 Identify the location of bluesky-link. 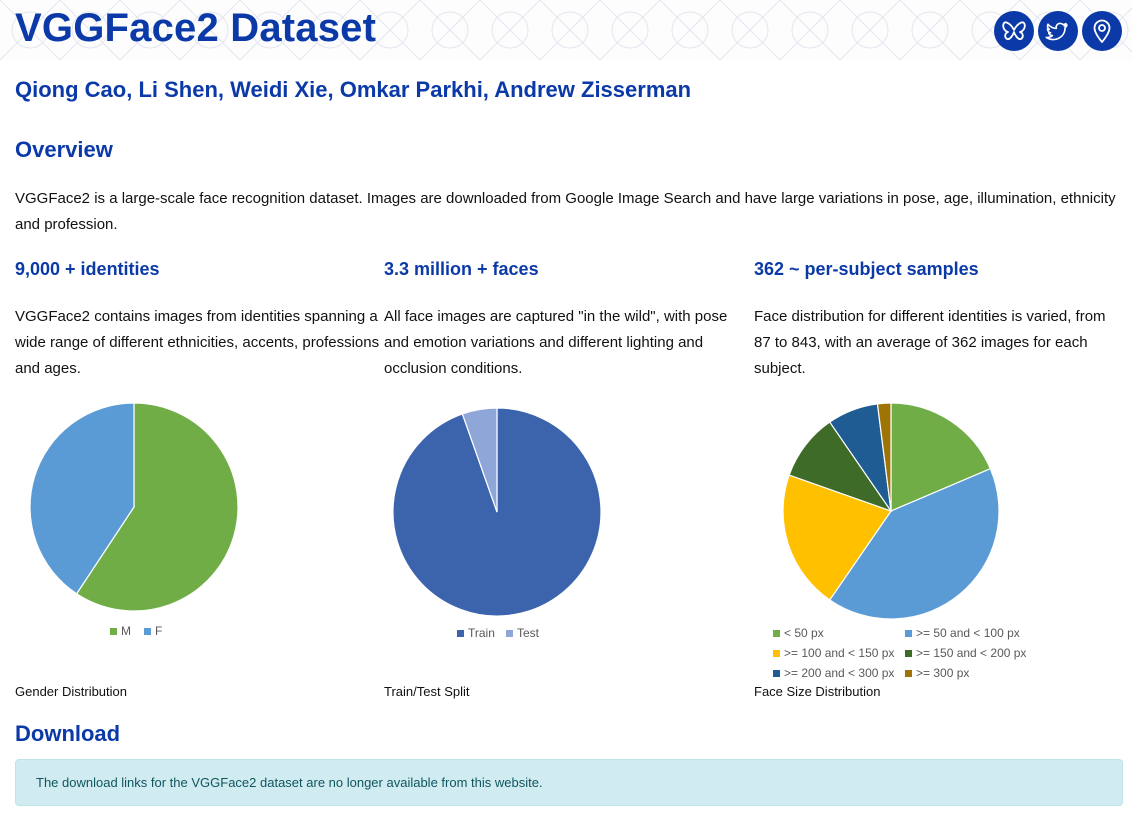
(1014, 31).